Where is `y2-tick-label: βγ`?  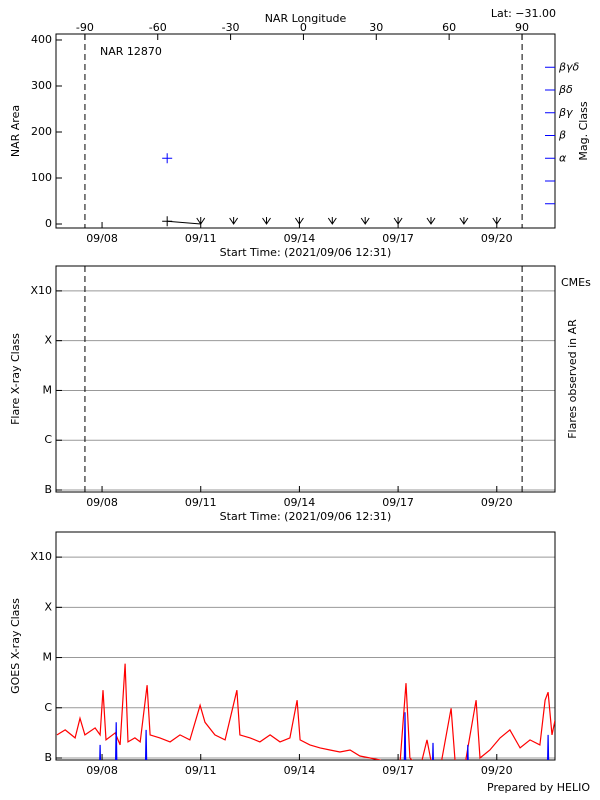
y2-tick-label: βγ is located at coordinates (565, 112).